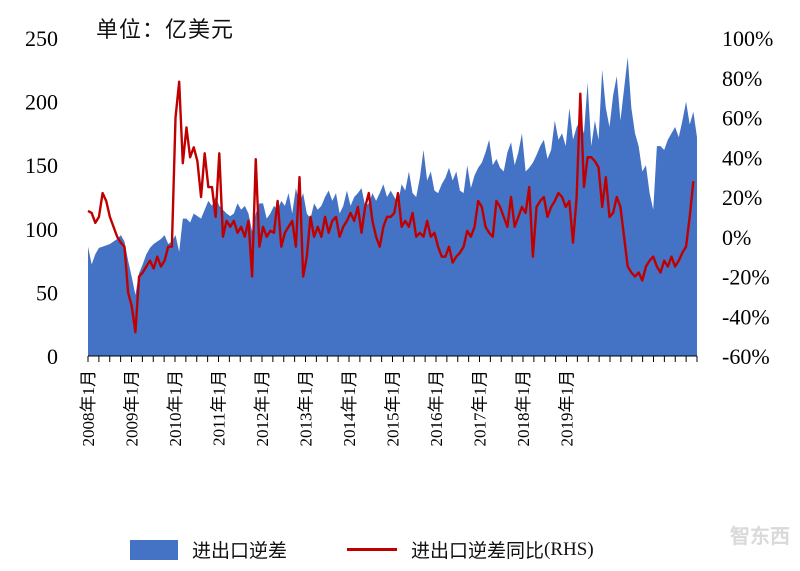  What do you see at coordinates (175, 408) in the screenshot?
I see `x-tick-label: 2010年1月` at bounding box center [175, 408].